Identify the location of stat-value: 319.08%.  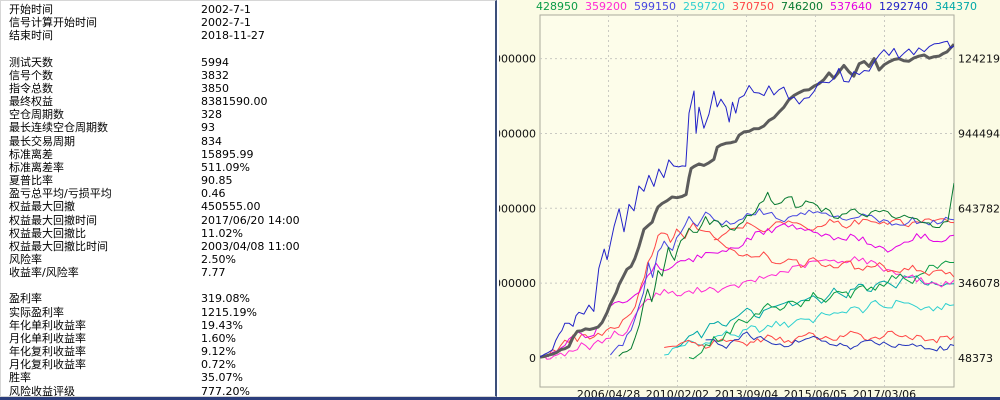
(225, 299).